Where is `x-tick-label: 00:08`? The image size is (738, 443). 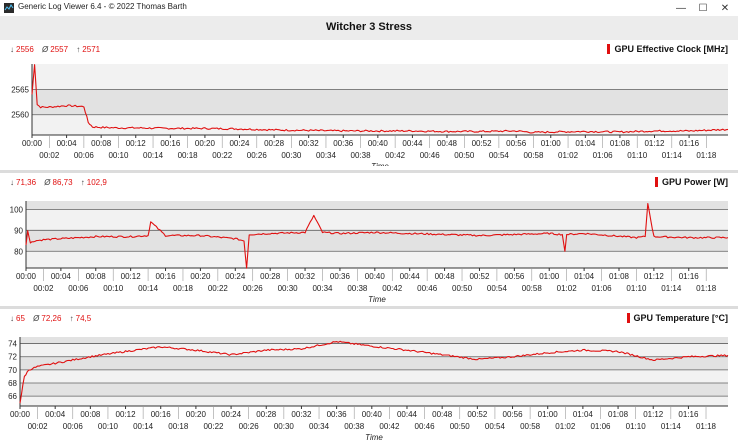 x-tick-label: 00:08 is located at coordinates (101, 143).